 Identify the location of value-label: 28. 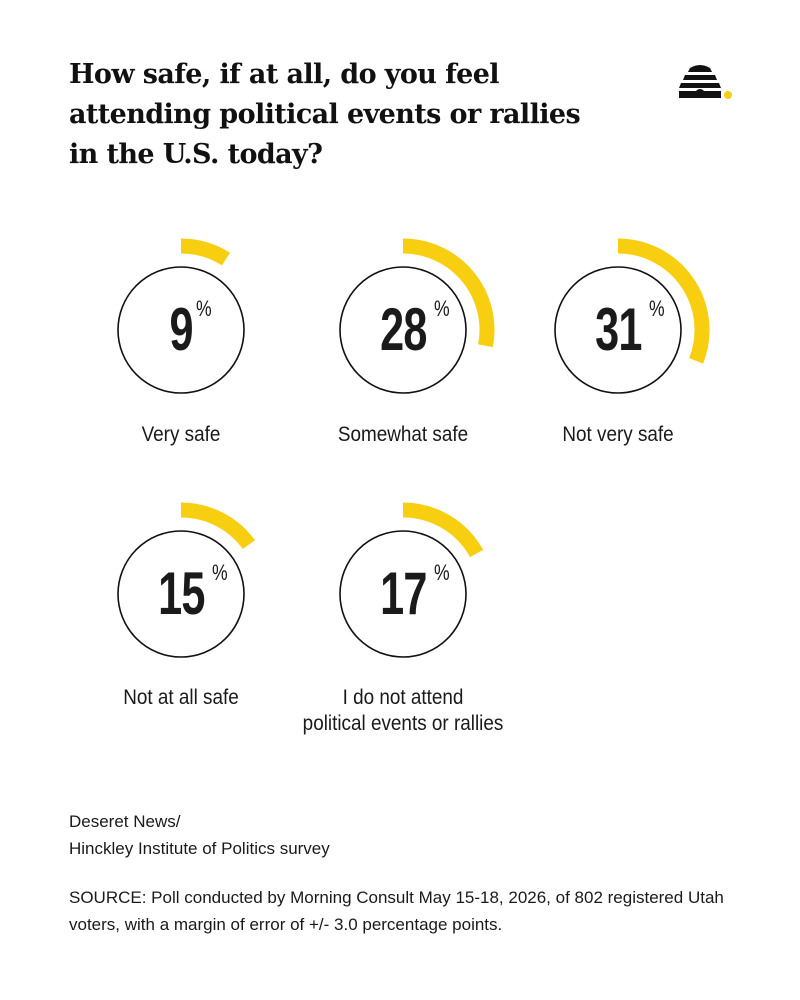
(403, 329).